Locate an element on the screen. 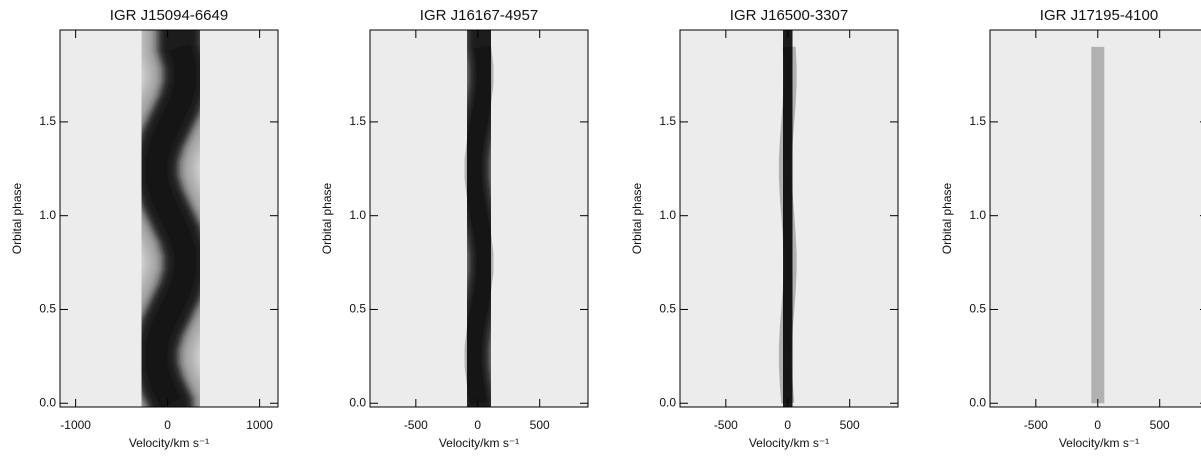 The width and height of the screenshot is (1201, 458). plot-frame is located at coordinates (1095, 218).